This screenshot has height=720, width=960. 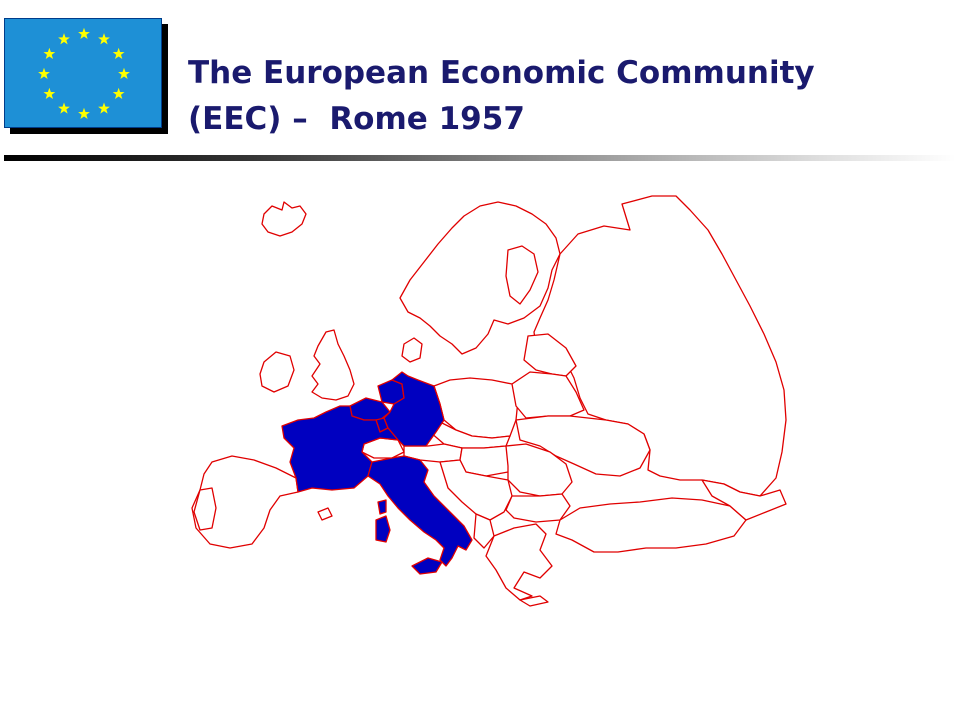 What do you see at coordinates (519, 562) in the screenshot?
I see `region-greece` at bounding box center [519, 562].